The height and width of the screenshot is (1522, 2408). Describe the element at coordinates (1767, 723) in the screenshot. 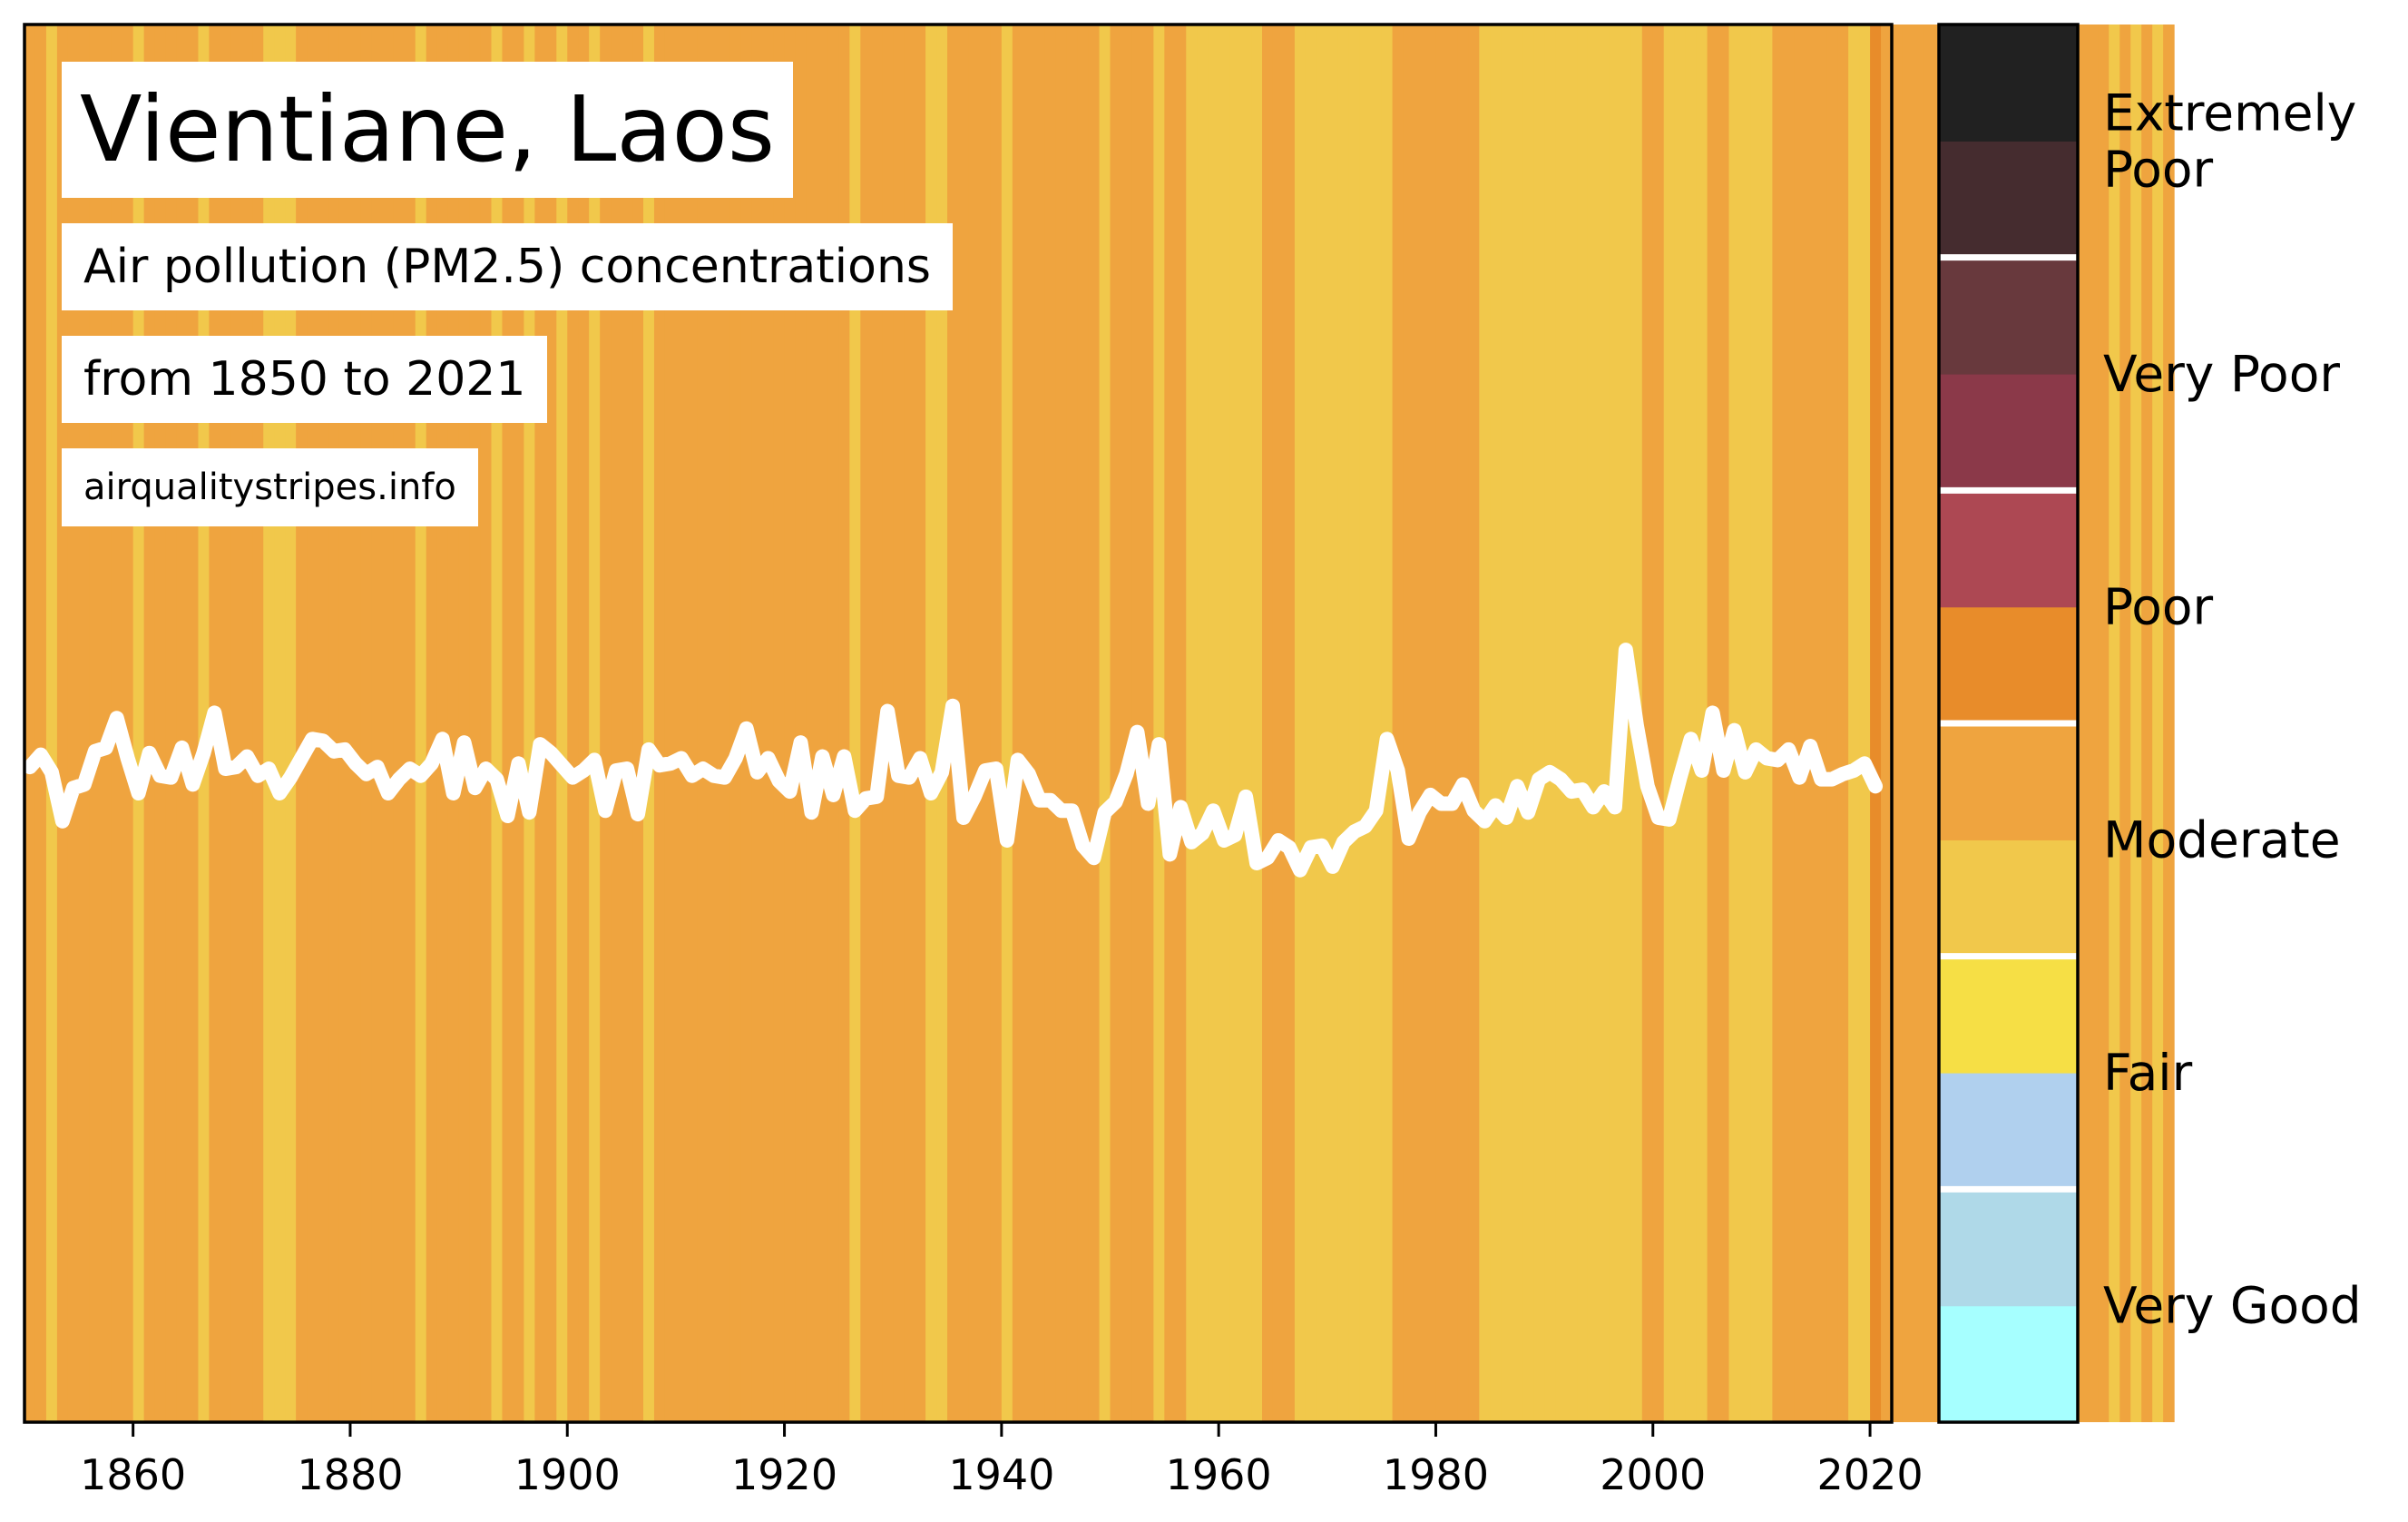

I see `stripe-2010` at that location.